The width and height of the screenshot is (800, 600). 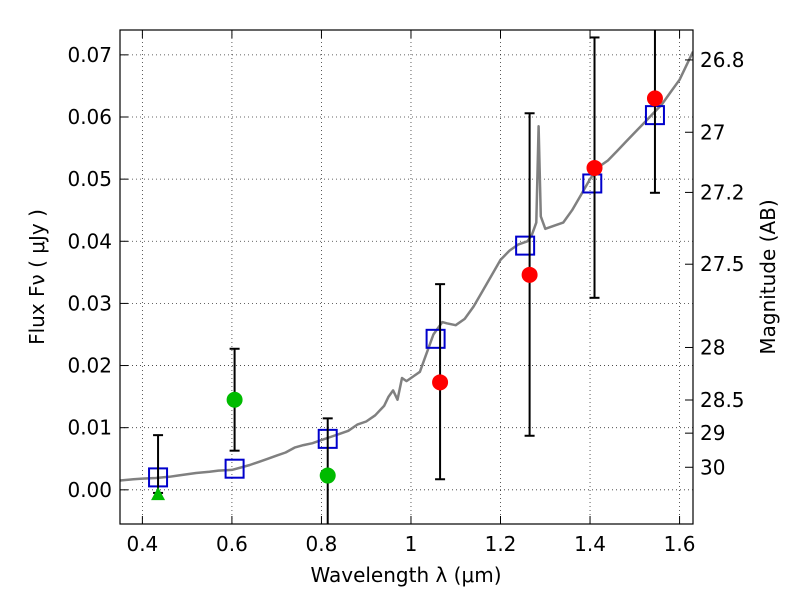 What do you see at coordinates (89, 428) in the screenshot?
I see `y-tick-label: 0.01` at bounding box center [89, 428].